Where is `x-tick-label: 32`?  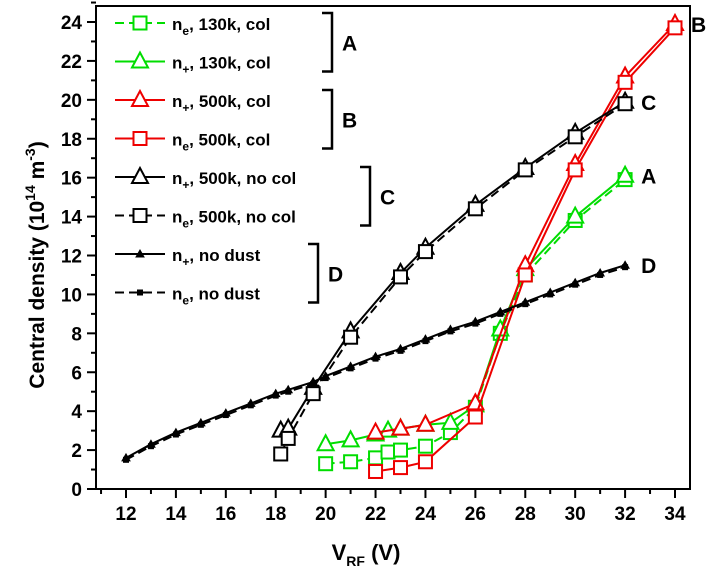
x-tick-label: 32 is located at coordinates (625, 514).